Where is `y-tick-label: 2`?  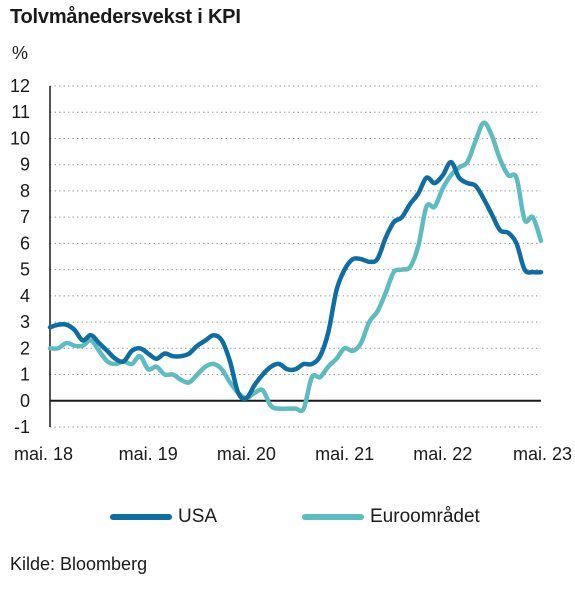
y-tick-label: 2 is located at coordinates (25, 348).